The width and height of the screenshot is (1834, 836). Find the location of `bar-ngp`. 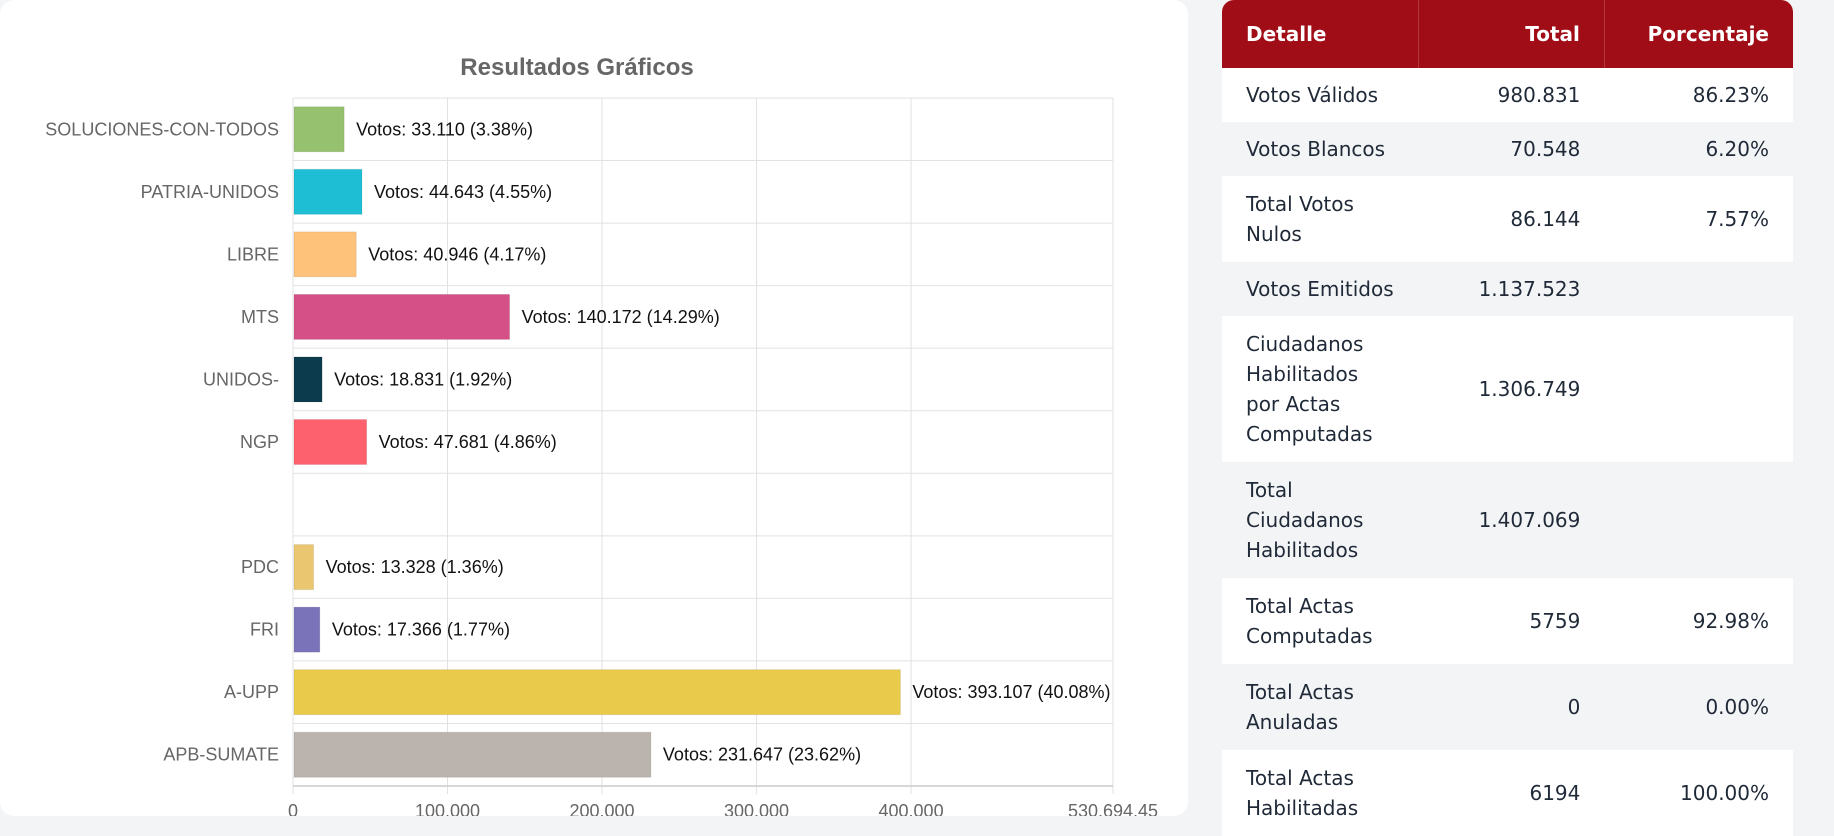

bar-ngp is located at coordinates (330, 442).